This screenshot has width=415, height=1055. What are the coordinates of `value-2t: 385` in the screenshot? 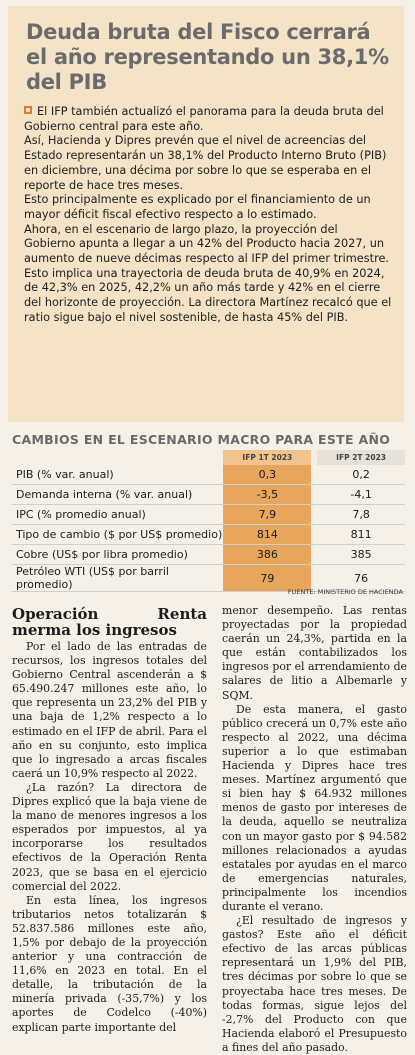 It's located at (361, 554).